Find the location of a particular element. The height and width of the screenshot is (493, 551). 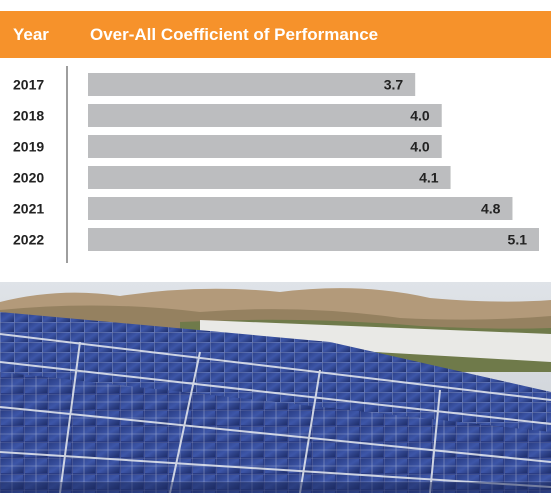

bar-2019 is located at coordinates (265, 146).